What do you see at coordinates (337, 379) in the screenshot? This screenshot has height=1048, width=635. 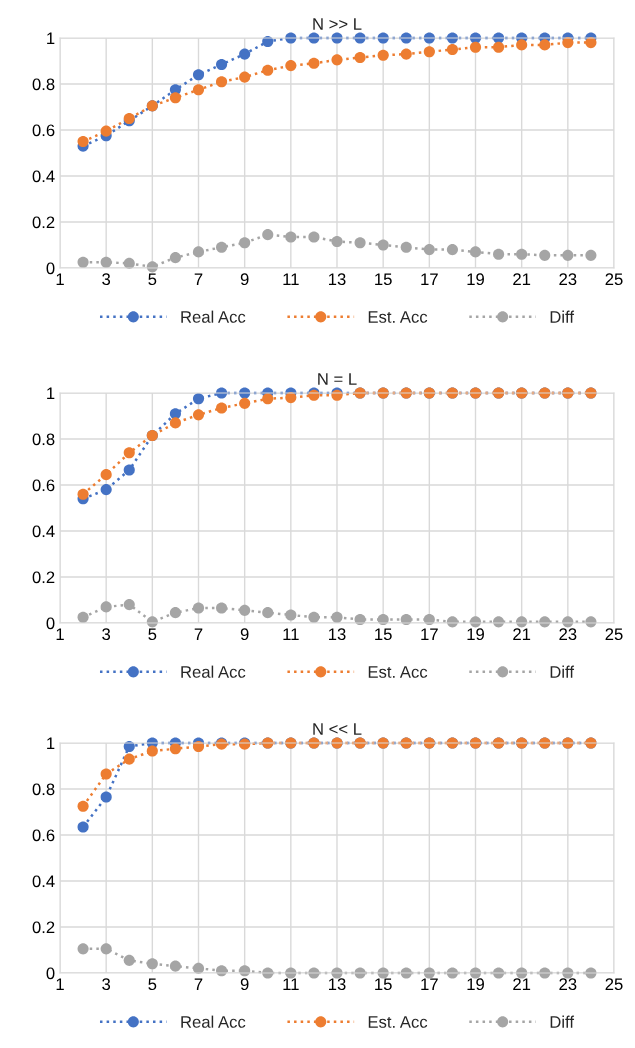 I see `chart-title: N = L` at bounding box center [337, 379].